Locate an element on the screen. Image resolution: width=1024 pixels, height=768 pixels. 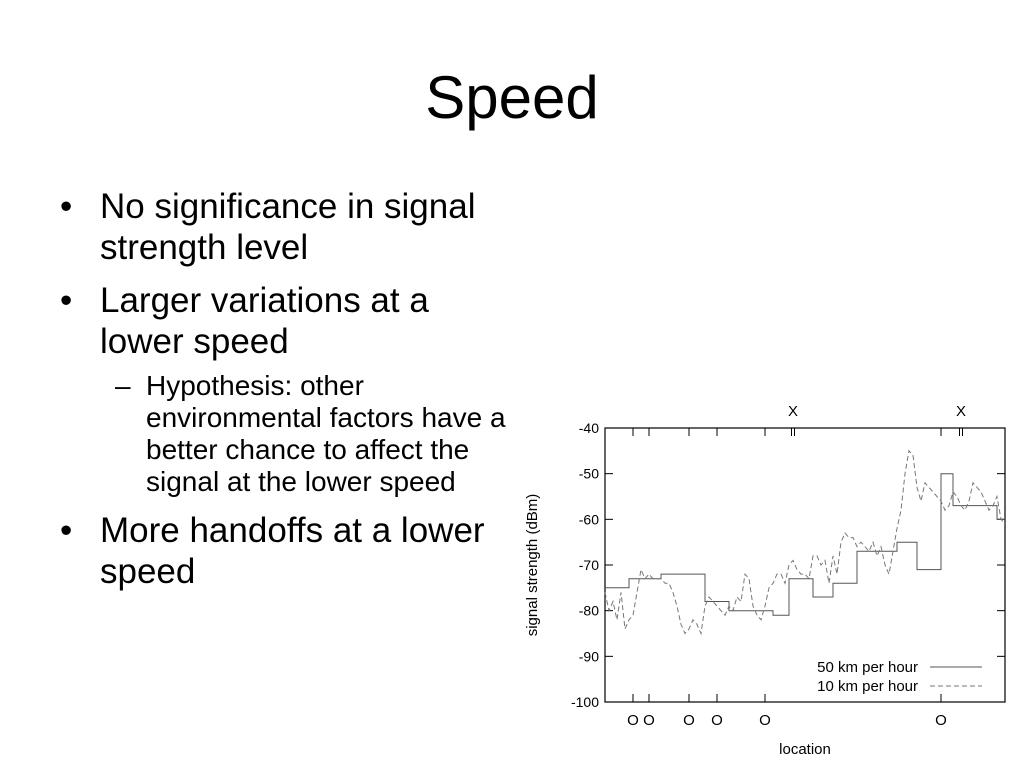
y-tick-label: -100 is located at coordinates (585, 702).